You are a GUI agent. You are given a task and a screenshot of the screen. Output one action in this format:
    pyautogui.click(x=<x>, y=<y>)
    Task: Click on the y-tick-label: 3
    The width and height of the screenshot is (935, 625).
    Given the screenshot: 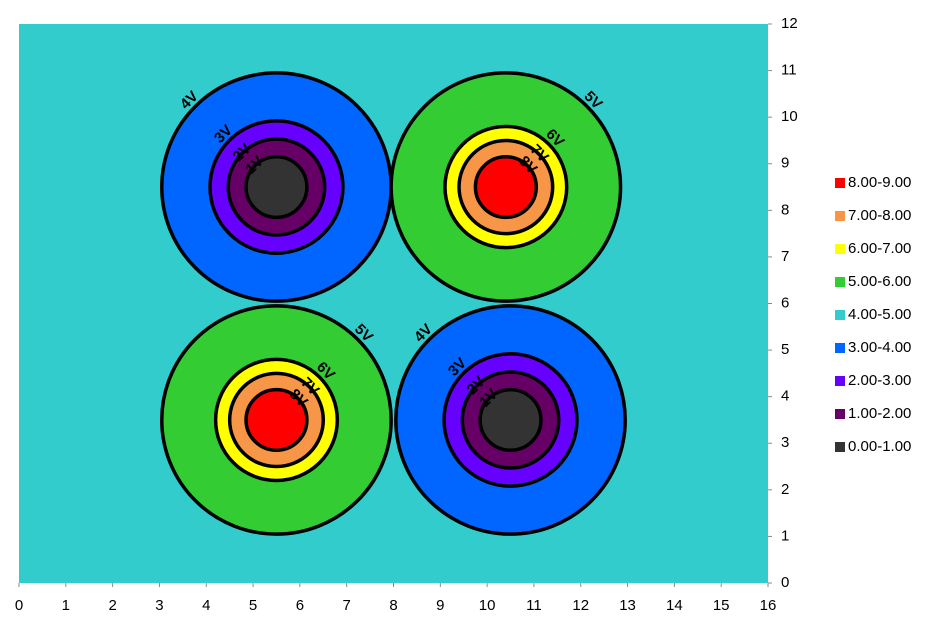 What is the action you would take?
    pyautogui.click(x=785, y=442)
    